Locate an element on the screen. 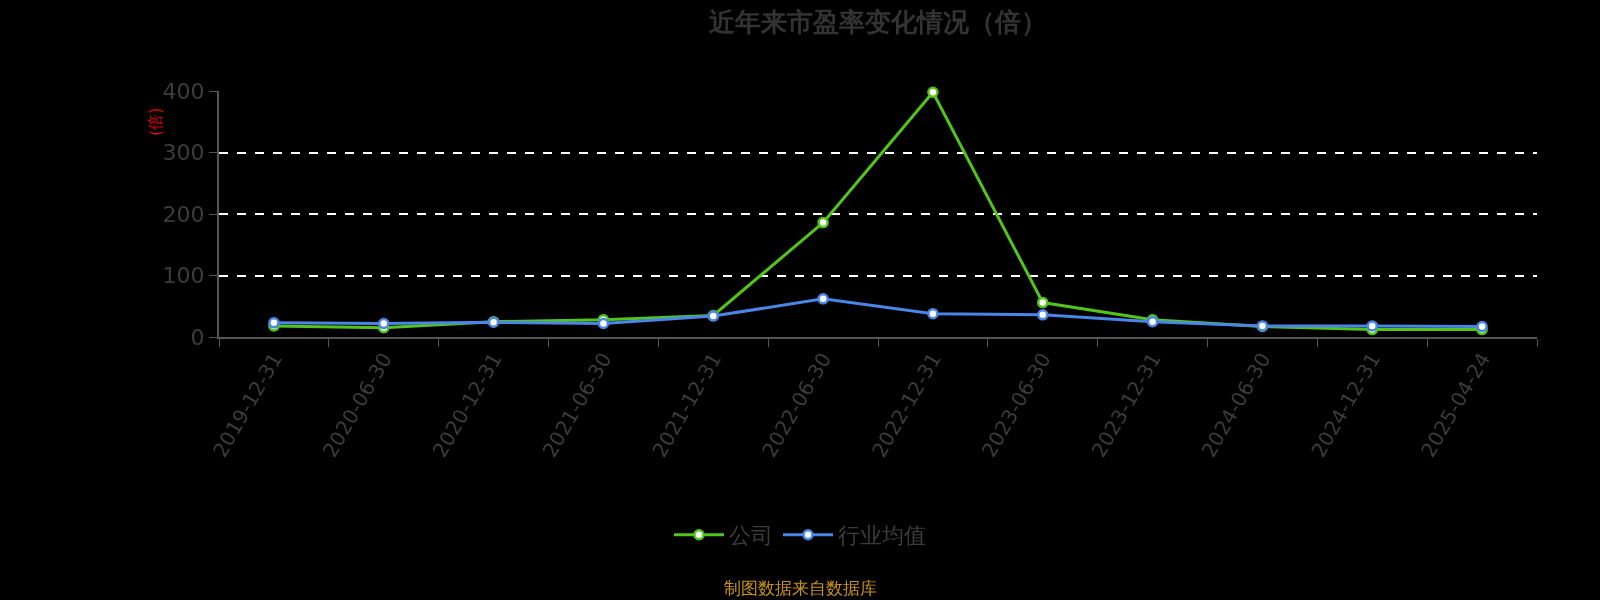 The height and width of the screenshot is (600, 1600). y-tick-label: 200 is located at coordinates (183, 214).